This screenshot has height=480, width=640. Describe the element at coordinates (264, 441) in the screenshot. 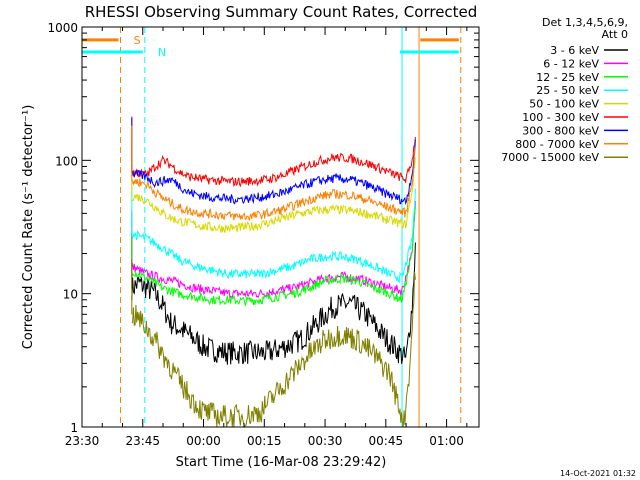

I see `x-tick-label-3: 00:15` at that location.